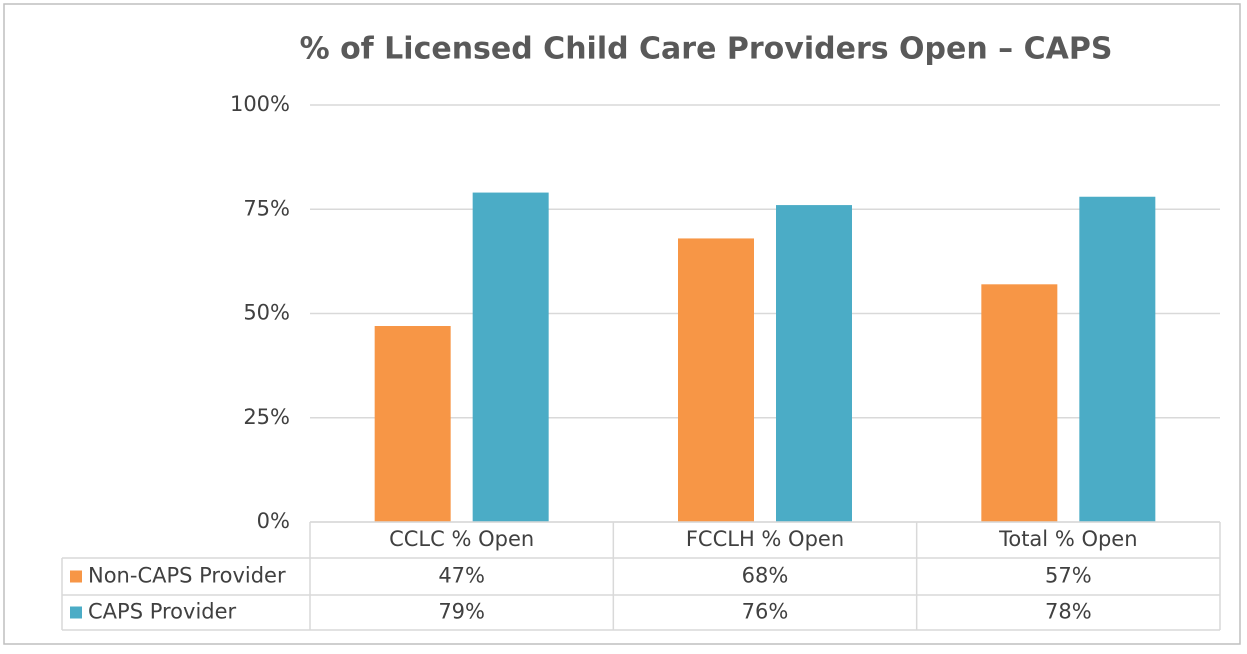  What do you see at coordinates (765, 612) in the screenshot?
I see `table-value: 76%` at bounding box center [765, 612].